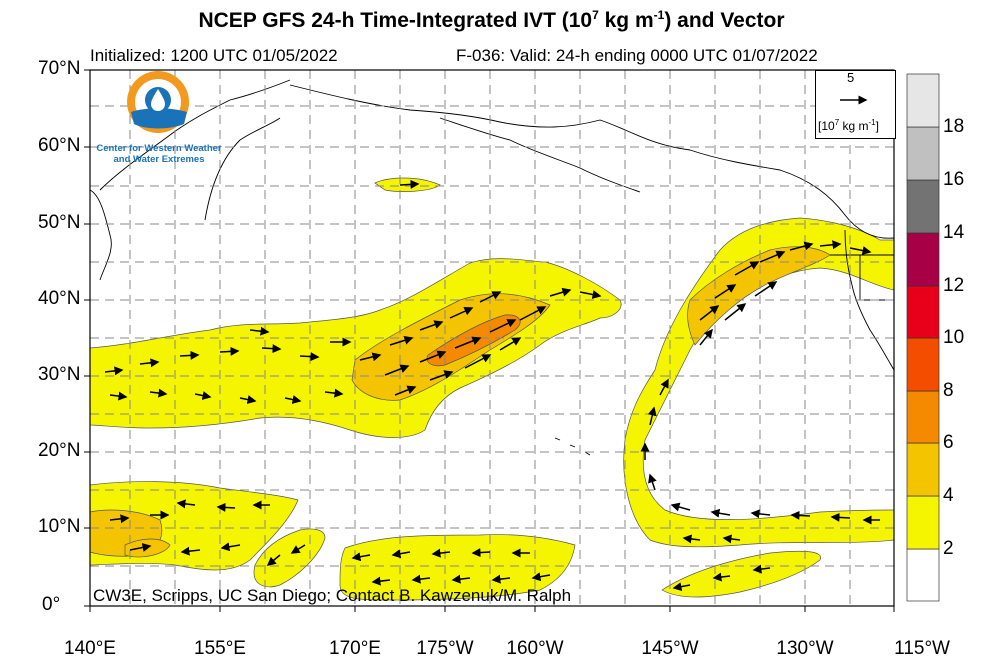  What do you see at coordinates (805, 648) in the screenshot?
I see `lon-label-130w: 130°W` at bounding box center [805, 648].